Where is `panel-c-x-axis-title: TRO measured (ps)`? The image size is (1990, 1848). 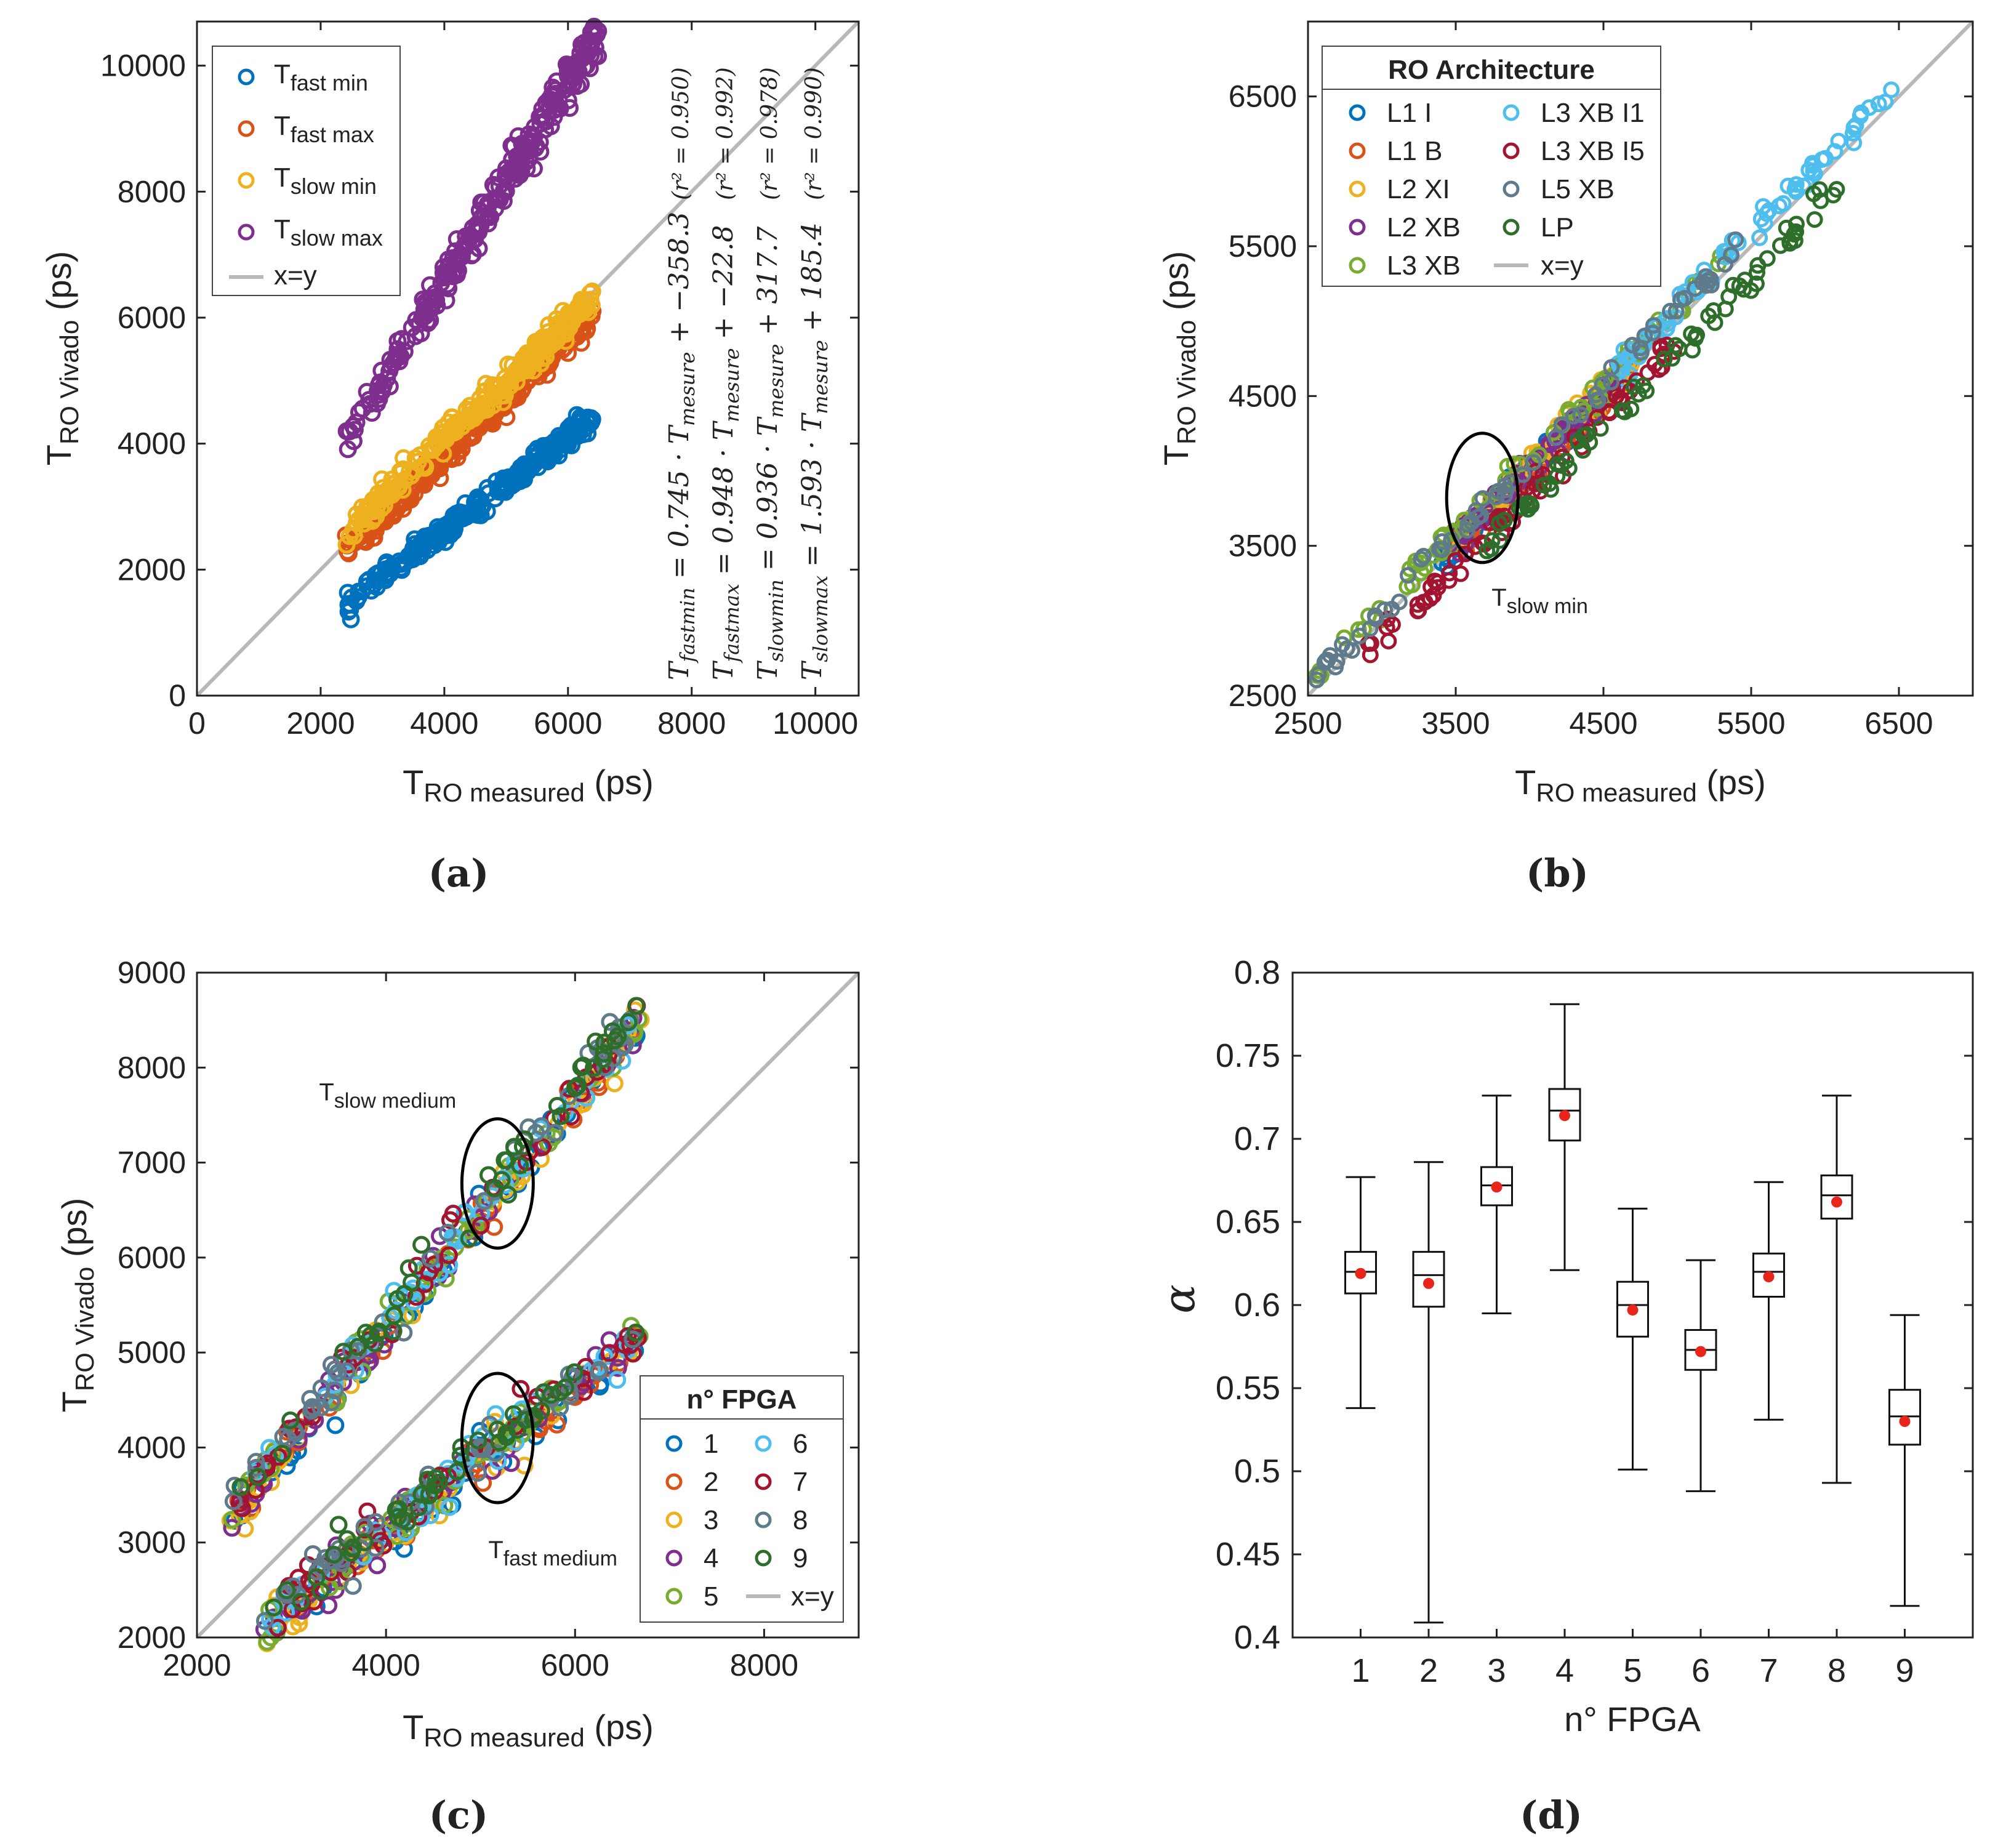
panel-c-x-axis-title: TRO measured (ps) is located at coordinates (528, 1730).